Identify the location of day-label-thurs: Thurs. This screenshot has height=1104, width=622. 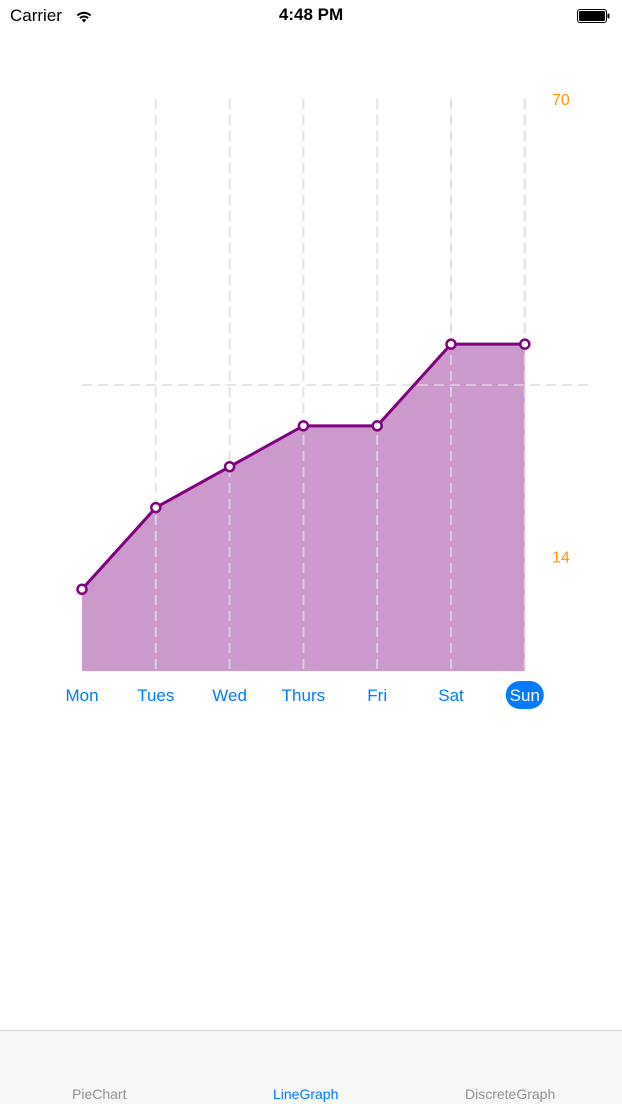
(303, 695).